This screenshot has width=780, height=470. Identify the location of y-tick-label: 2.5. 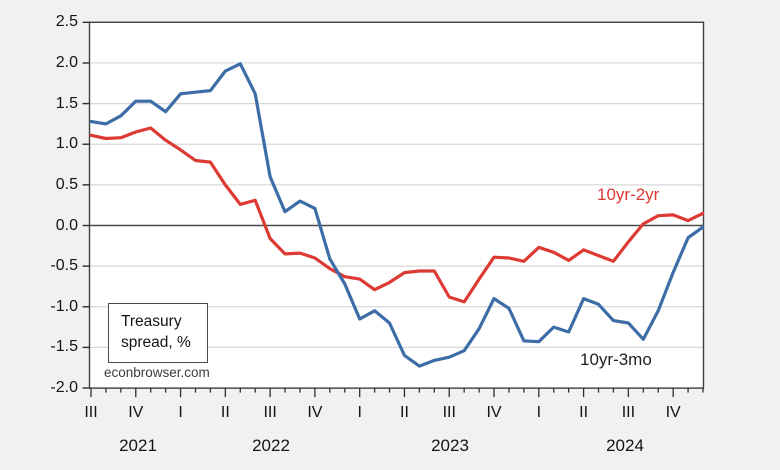
(66, 22).